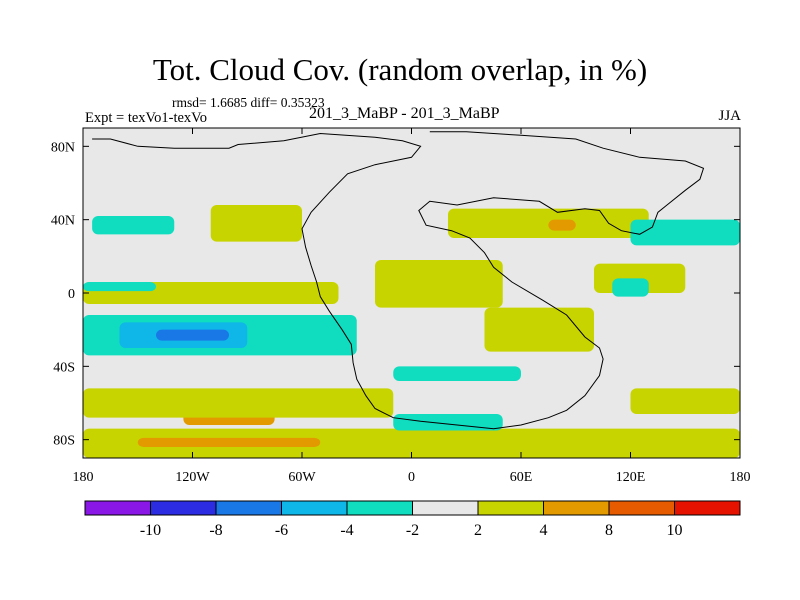 The width and height of the screenshot is (800, 600). What do you see at coordinates (631, 477) in the screenshot?
I see `x-tick-label: 120E` at bounding box center [631, 477].